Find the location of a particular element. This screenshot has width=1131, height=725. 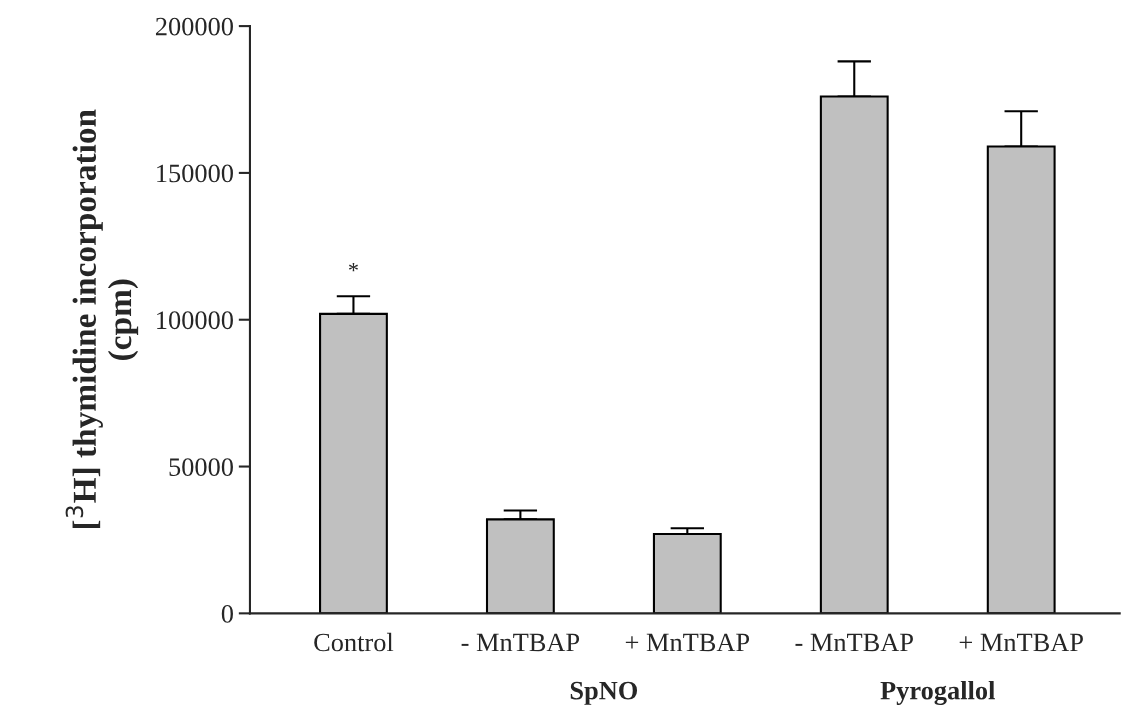

y-tick-label: 100000 is located at coordinates (195, 320).